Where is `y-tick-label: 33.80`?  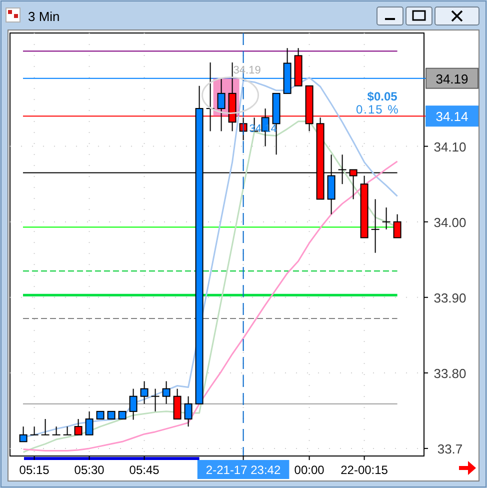 y-tick-label: 33.80 is located at coordinates (450, 373).